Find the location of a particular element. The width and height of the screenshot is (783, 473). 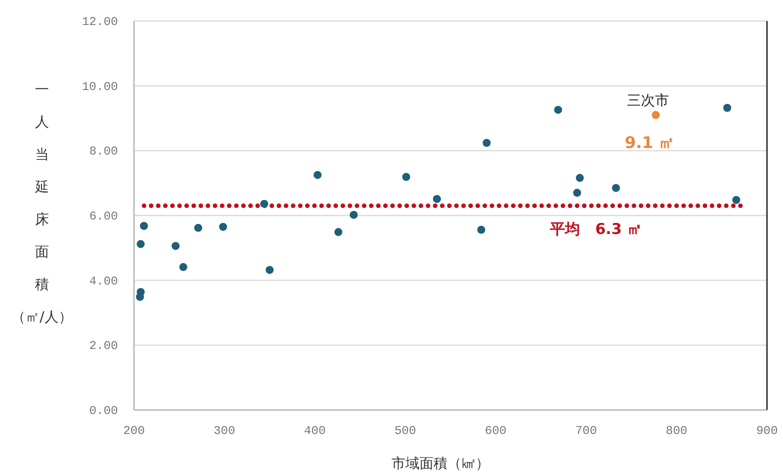

x-tick-label: 900 is located at coordinates (767, 431).